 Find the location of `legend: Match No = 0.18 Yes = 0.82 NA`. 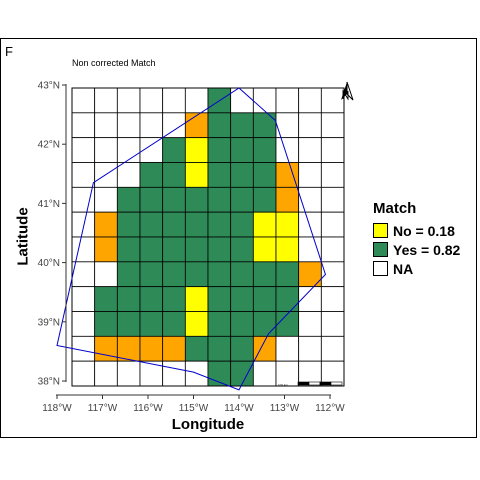

legend: Match No = 0.18 Yes = 0.82 NA is located at coordinates (416, 239).